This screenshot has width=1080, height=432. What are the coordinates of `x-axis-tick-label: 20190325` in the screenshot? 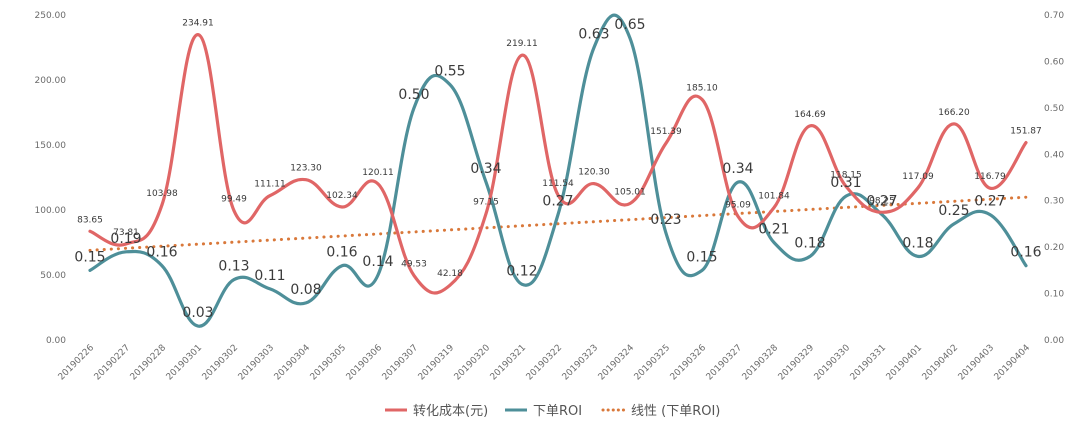 It's located at (652, 362).